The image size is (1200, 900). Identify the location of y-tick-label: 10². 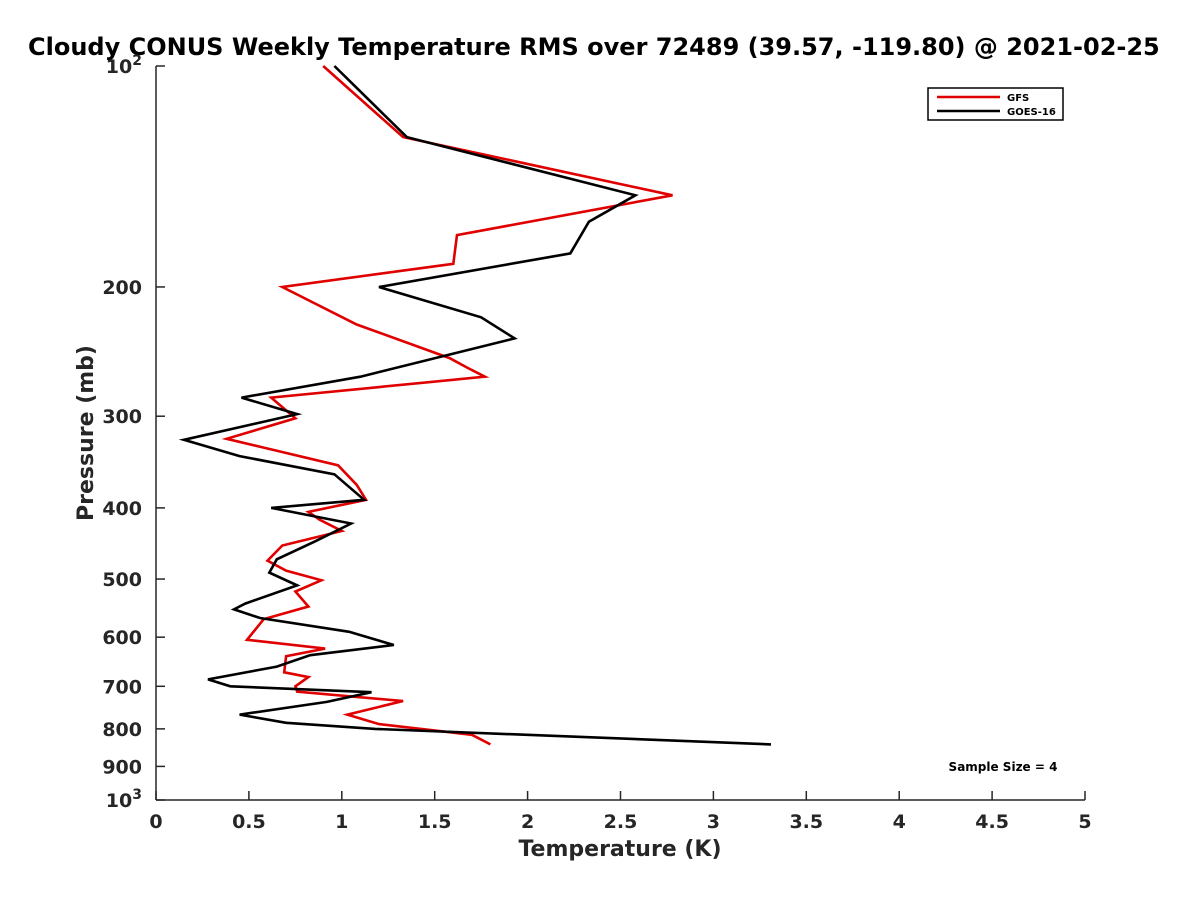
(124, 65).